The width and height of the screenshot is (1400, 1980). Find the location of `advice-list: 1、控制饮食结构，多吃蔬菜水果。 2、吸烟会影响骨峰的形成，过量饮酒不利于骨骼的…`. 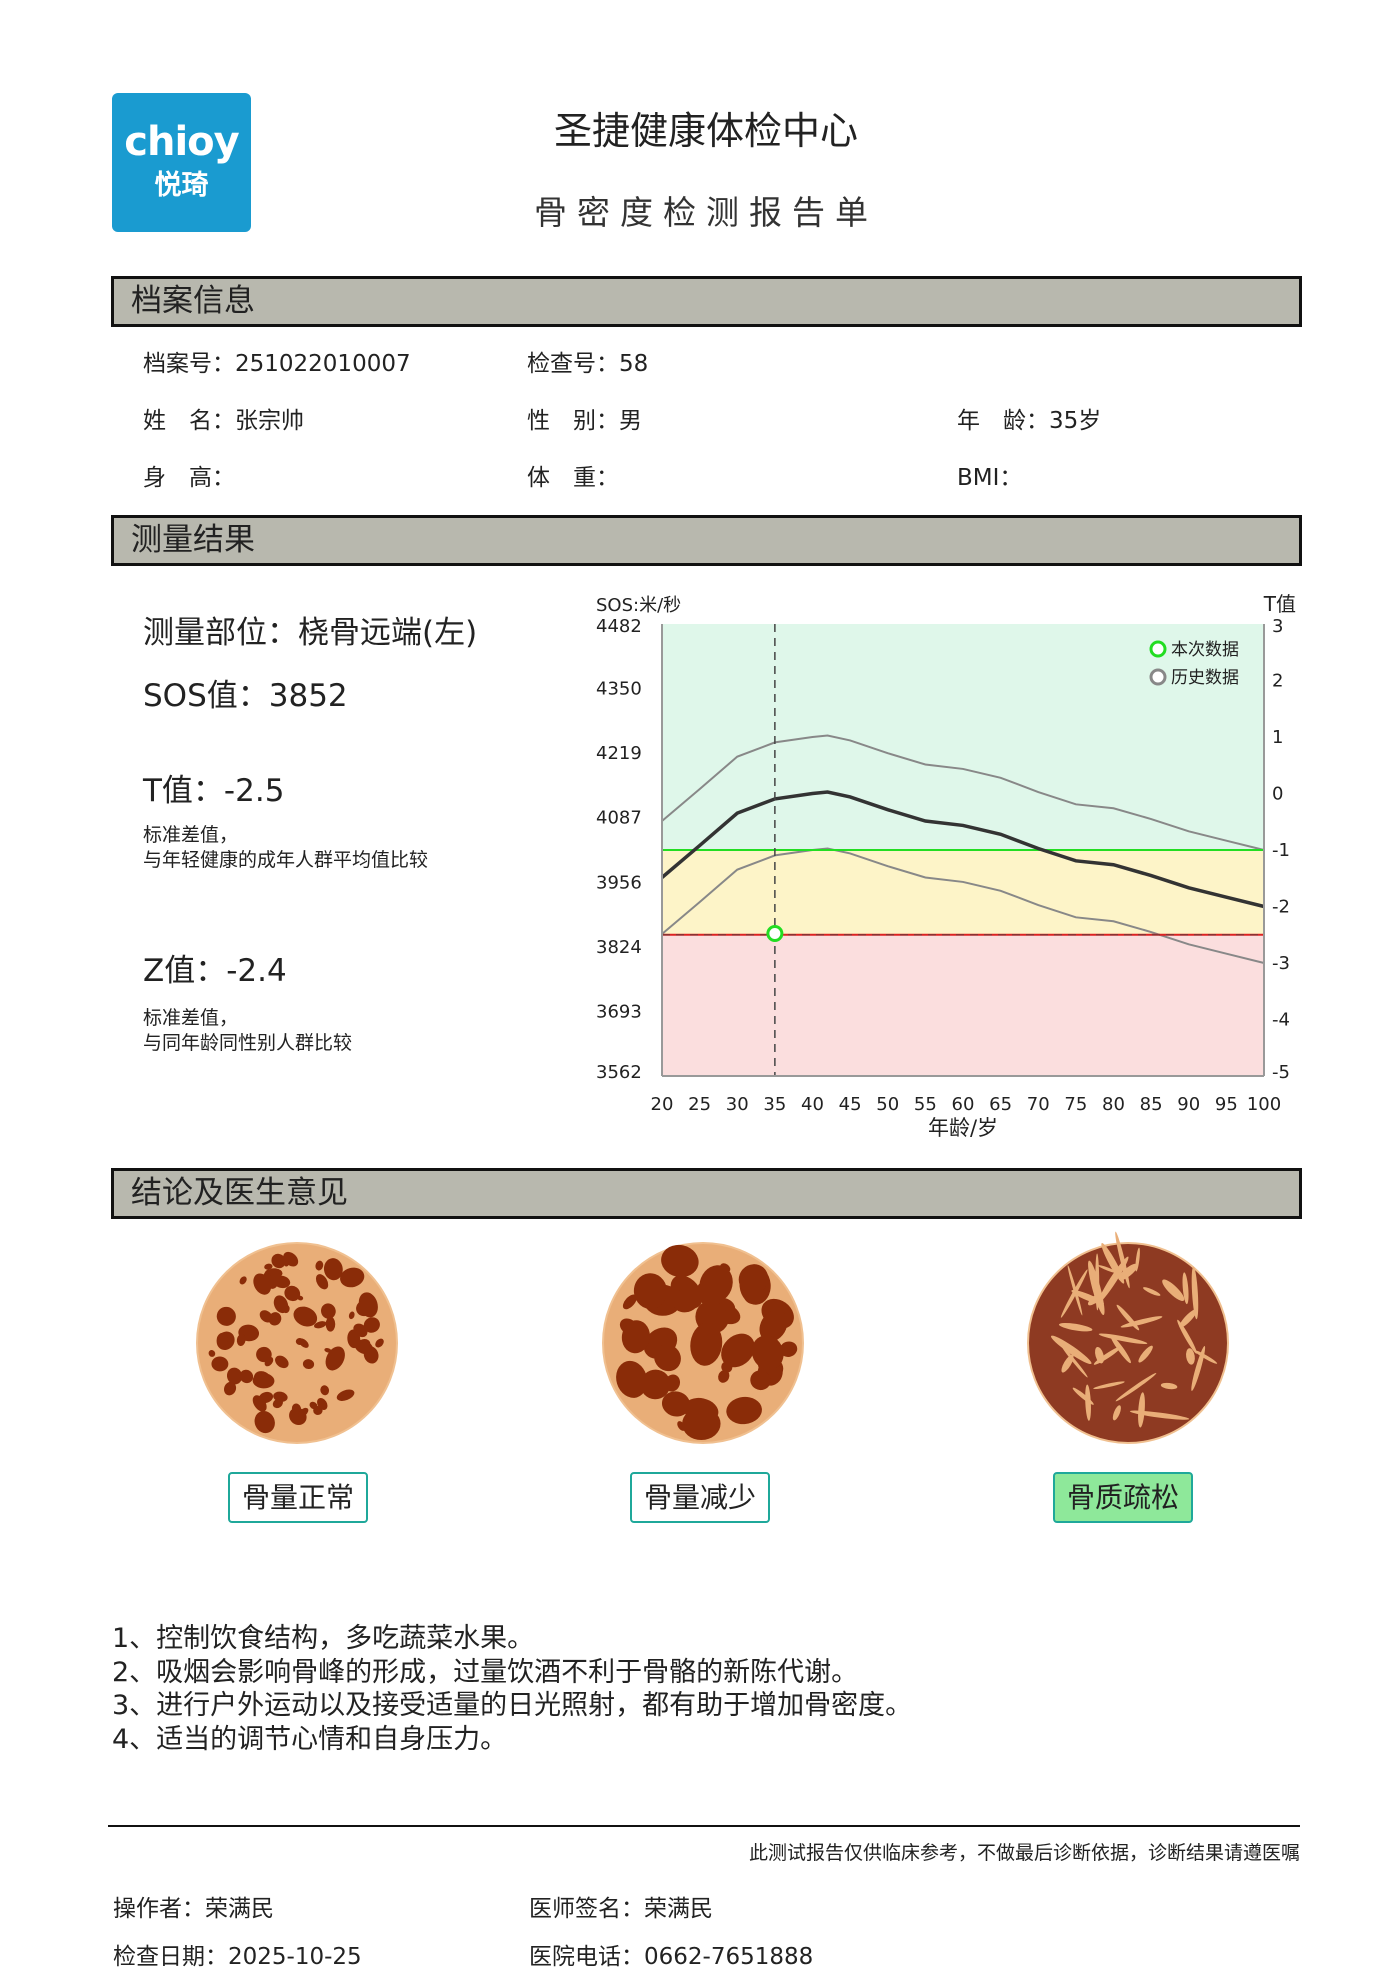

advice-list: 1、控制饮食结构，多吃蔬菜水果。 2、吸烟会影响骨峰的形成，过量饮酒不利于骨骼的… is located at coordinates (512, 1689).